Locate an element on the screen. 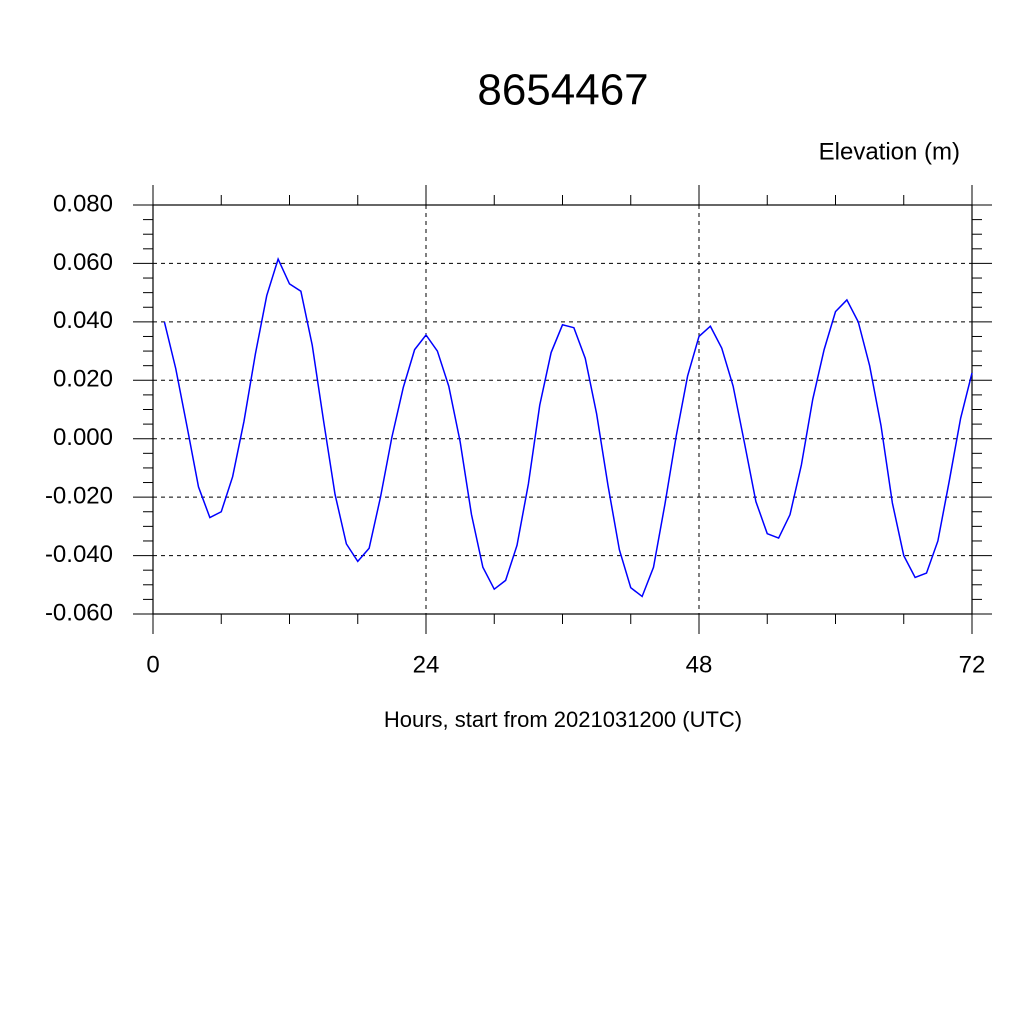 The height and width of the screenshot is (1024, 1024). y-tick-label: 0.080 is located at coordinates (83, 203).